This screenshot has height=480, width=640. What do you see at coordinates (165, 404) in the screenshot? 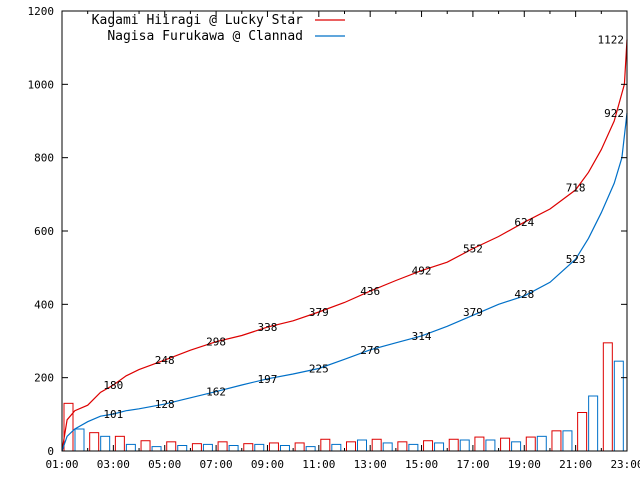
I see `data-label: 128` at bounding box center [165, 404].